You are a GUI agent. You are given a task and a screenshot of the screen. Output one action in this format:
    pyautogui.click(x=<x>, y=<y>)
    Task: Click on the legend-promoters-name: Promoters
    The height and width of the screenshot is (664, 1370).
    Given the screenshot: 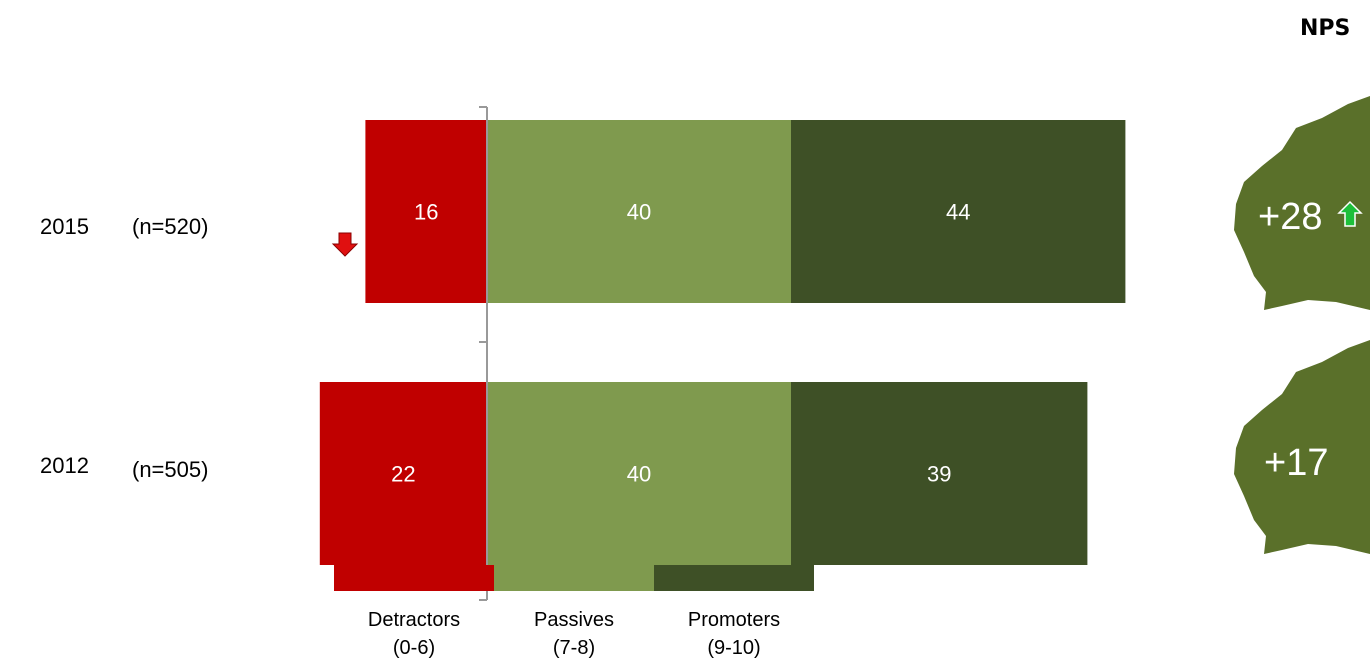 What is the action you would take?
    pyautogui.click(x=734, y=620)
    